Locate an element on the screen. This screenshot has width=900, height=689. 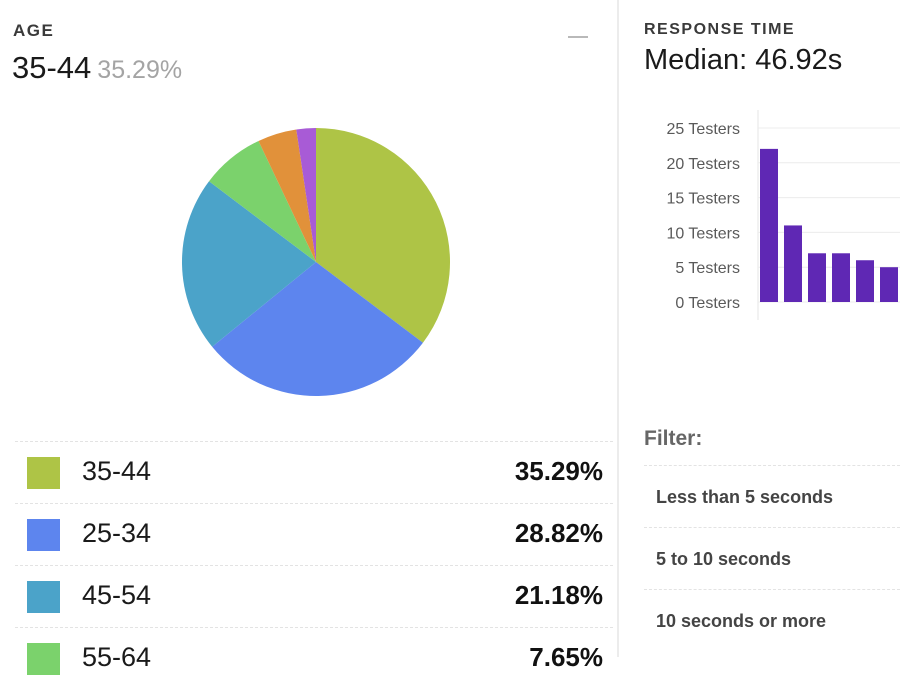
filter-option-3: 10 seconds or more is located at coordinates (772, 620).